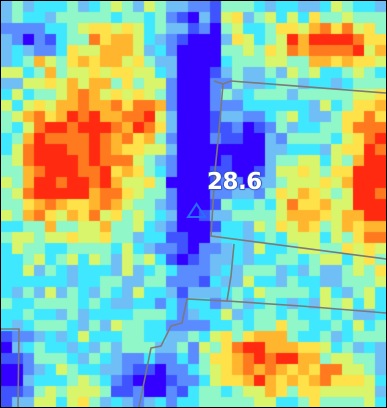 This screenshot has height=408, width=387. I want to click on measurement-value-label: 28.6, so click(234, 182).